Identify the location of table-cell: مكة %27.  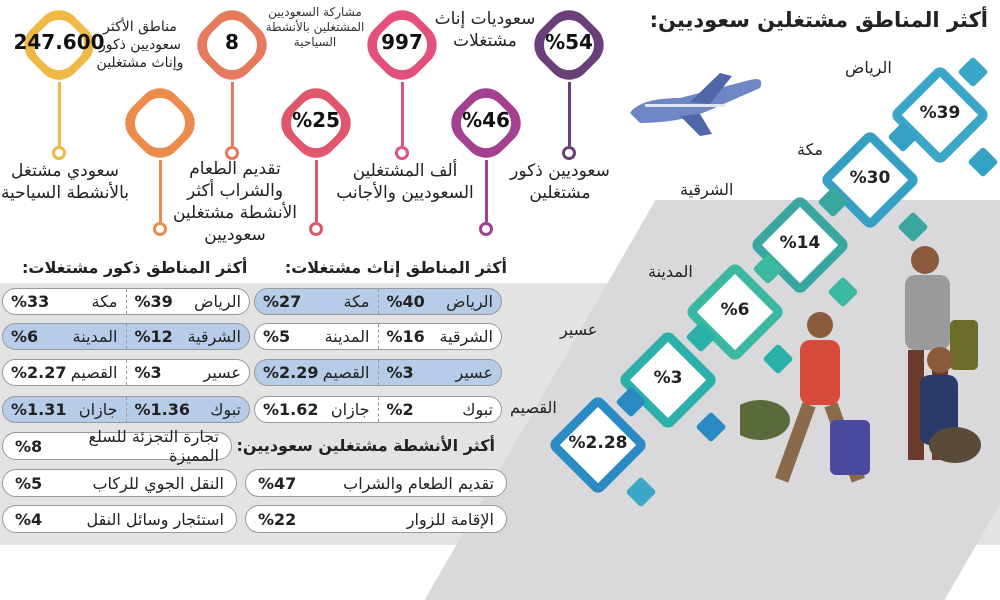
(317, 301).